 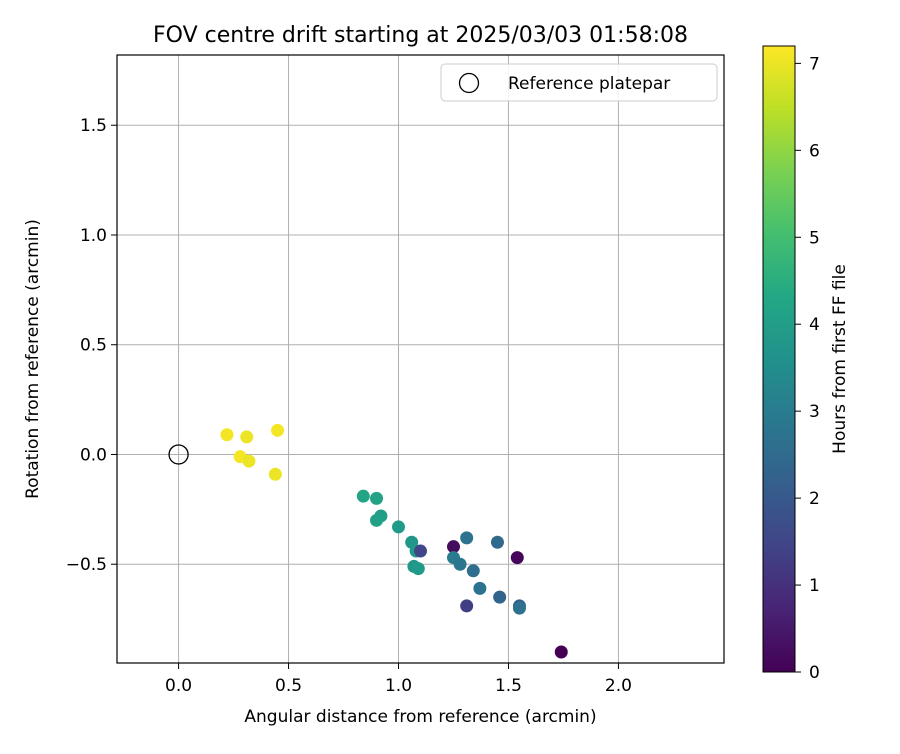 What do you see at coordinates (86, 565) in the screenshot?
I see `y-tick-label: −0.5` at bounding box center [86, 565].